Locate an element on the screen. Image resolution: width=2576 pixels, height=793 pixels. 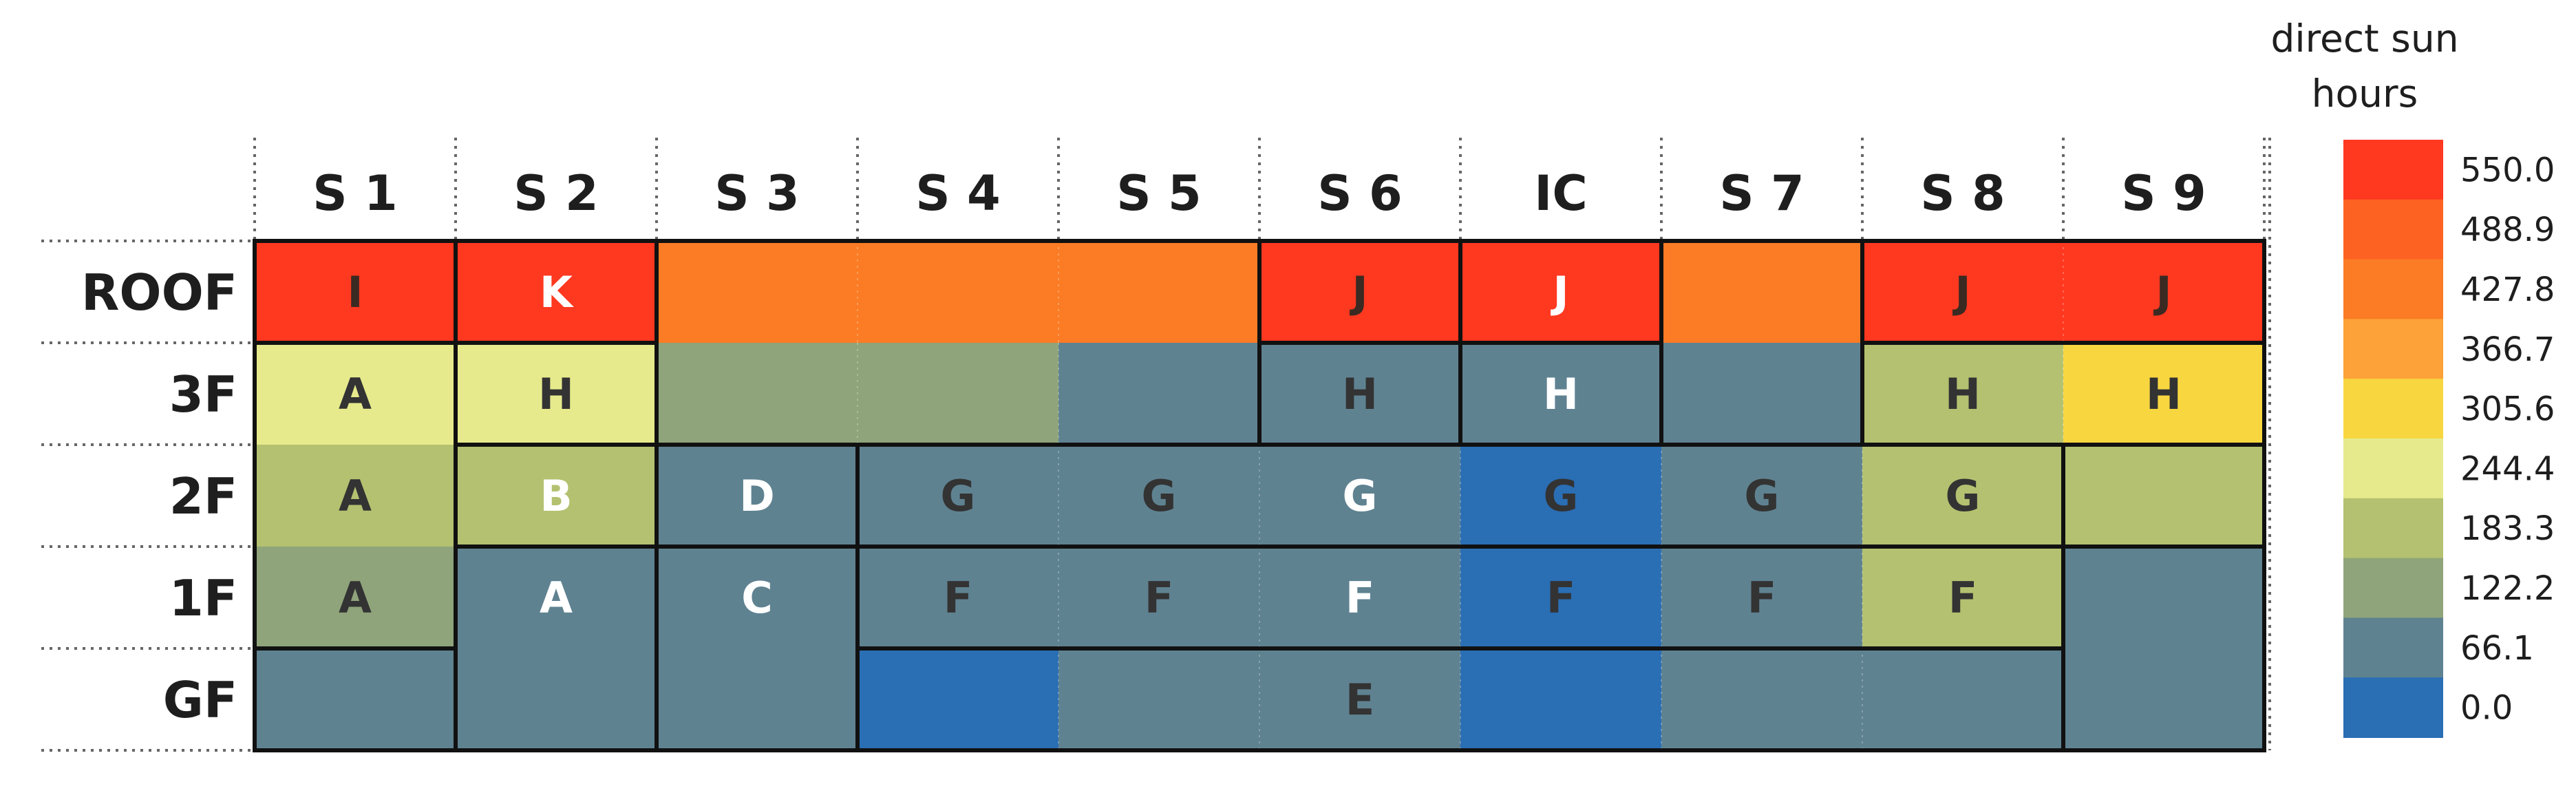
colorbar-tick-label: 66.1 is located at coordinates (2497, 649).